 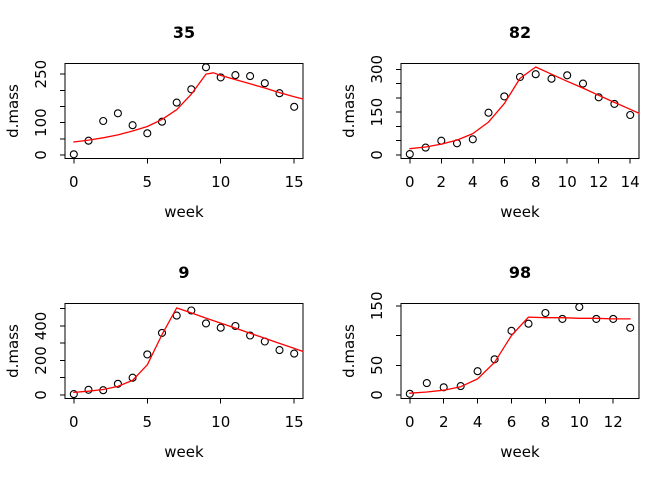 I want to click on y-tick-label: 300, so click(x=377, y=69).